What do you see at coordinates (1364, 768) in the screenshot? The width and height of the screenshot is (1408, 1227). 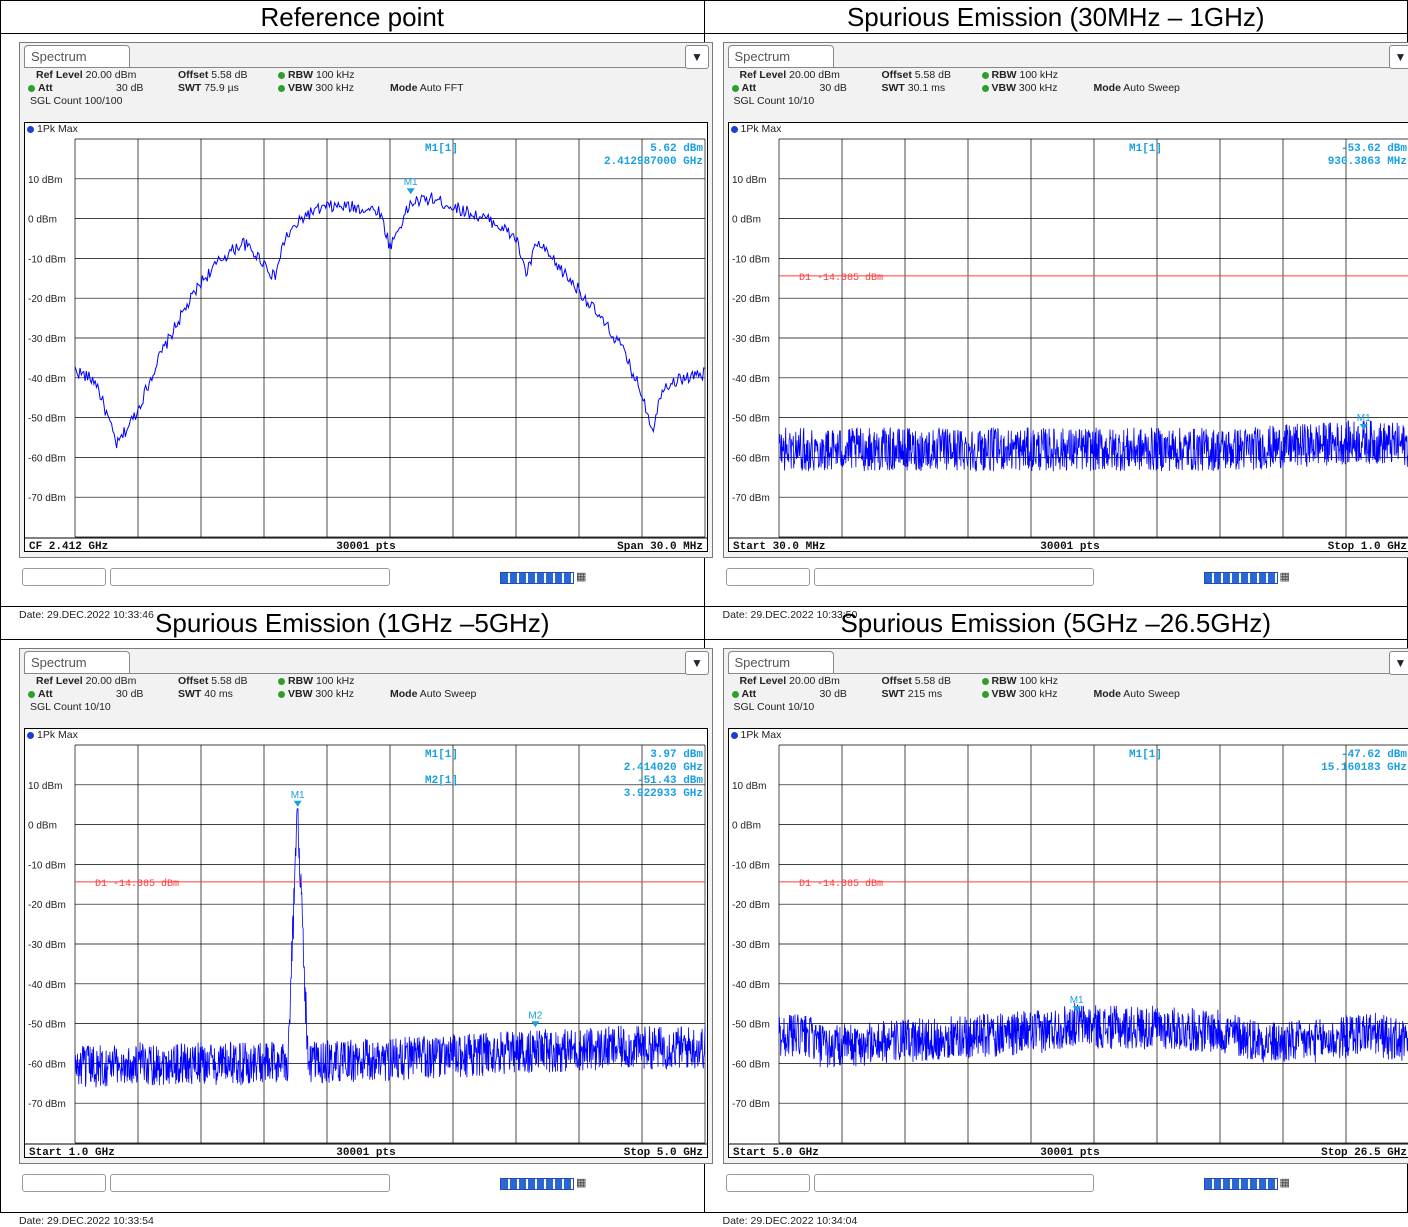 I see `marker-readout-frequency: 15.160183 GHz` at bounding box center [1364, 768].